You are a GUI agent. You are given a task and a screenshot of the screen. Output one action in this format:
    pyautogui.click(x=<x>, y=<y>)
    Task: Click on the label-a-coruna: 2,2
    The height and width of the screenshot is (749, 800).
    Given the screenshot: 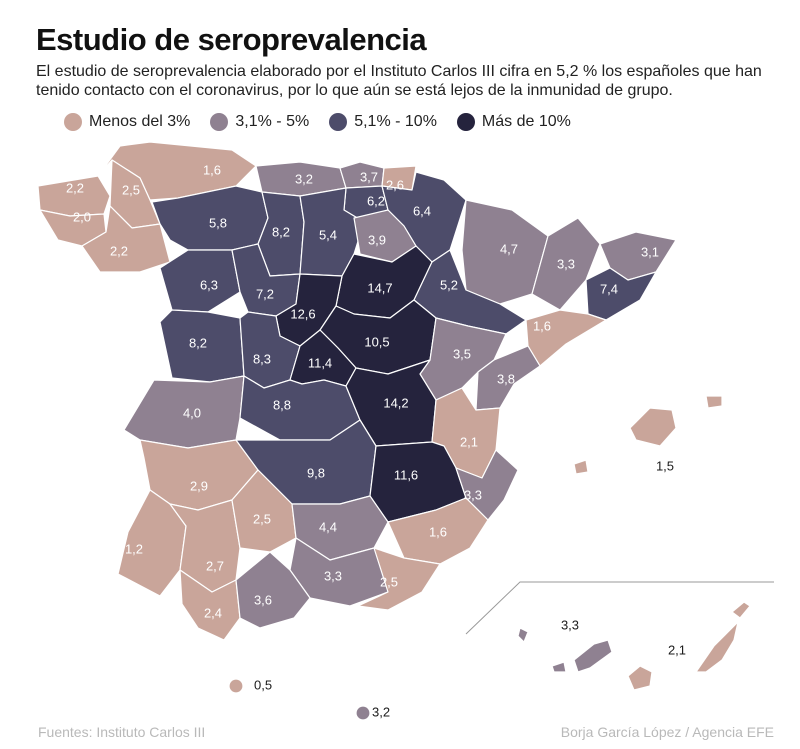 What is the action you would take?
    pyautogui.click(x=75, y=187)
    